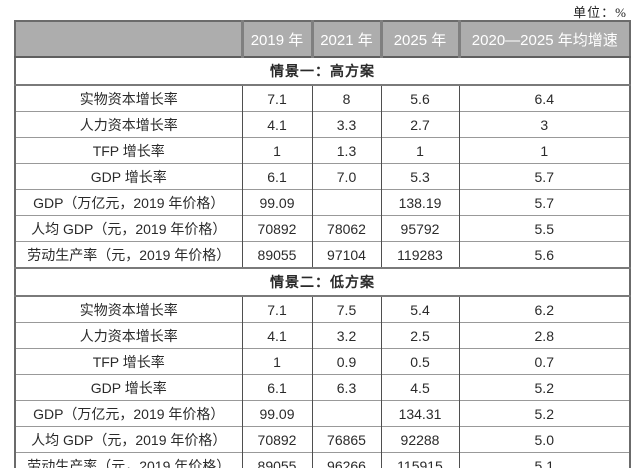 The width and height of the screenshot is (639, 468). Describe the element at coordinates (419, 176) in the screenshot. I see `value-cell: 5.3` at that location.